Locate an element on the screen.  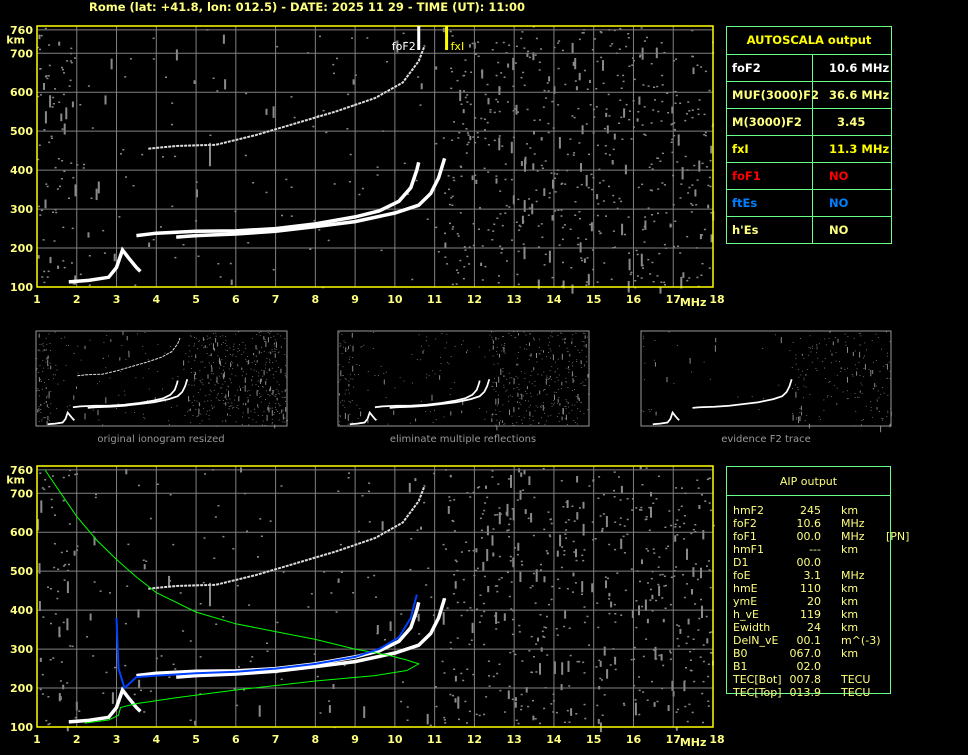
aip-param: B0 is located at coordinates (740, 653).